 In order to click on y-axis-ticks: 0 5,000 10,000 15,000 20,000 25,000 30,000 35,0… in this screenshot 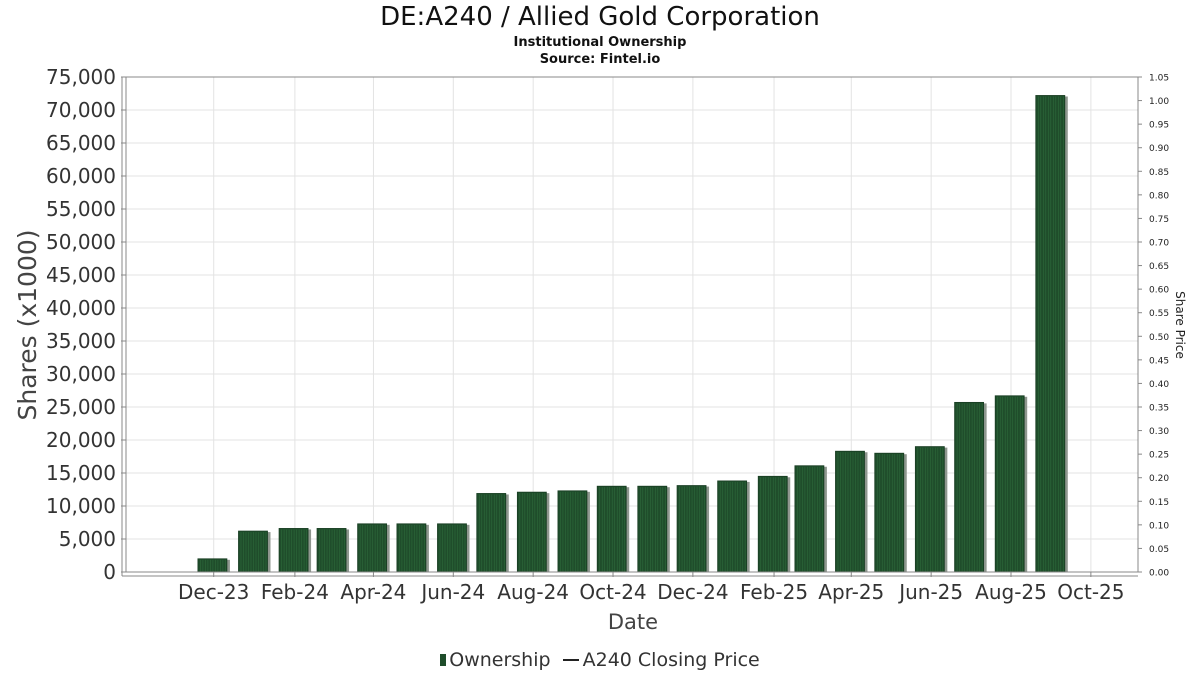, I will do `click(86, 324)`.